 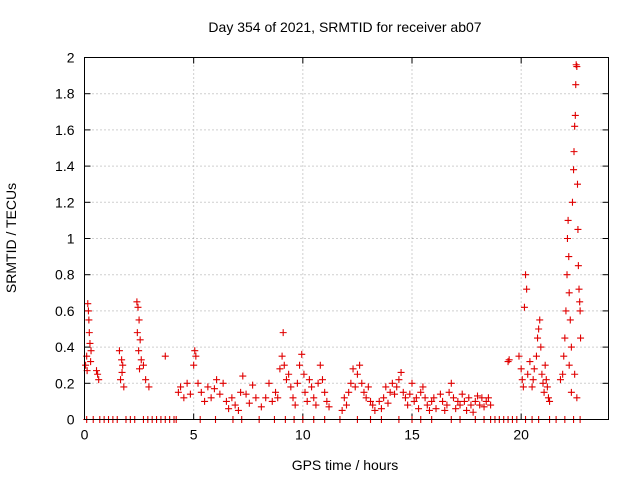 What do you see at coordinates (71, 58) in the screenshot?
I see `y-tick-label: 2` at bounding box center [71, 58].